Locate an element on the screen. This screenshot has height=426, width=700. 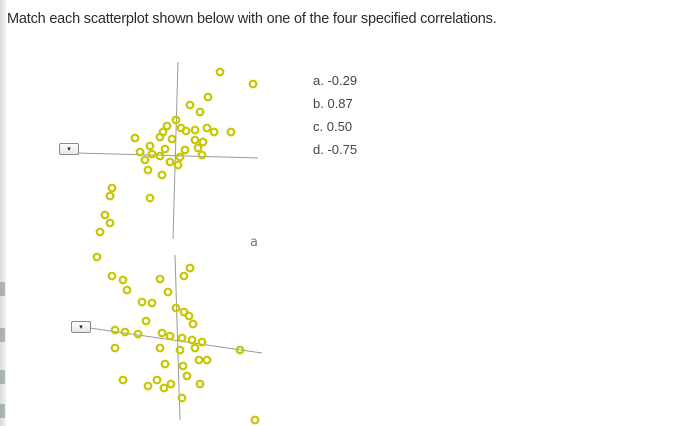
scatterplot-2: a is located at coordinates (176, 330).